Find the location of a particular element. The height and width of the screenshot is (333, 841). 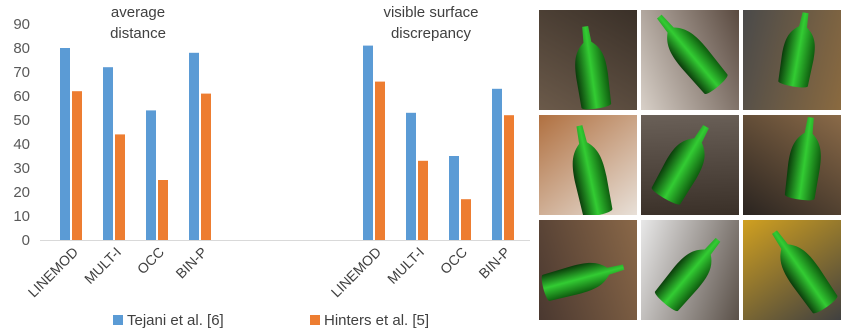

y-tick-label: 80 is located at coordinates (21, 48).